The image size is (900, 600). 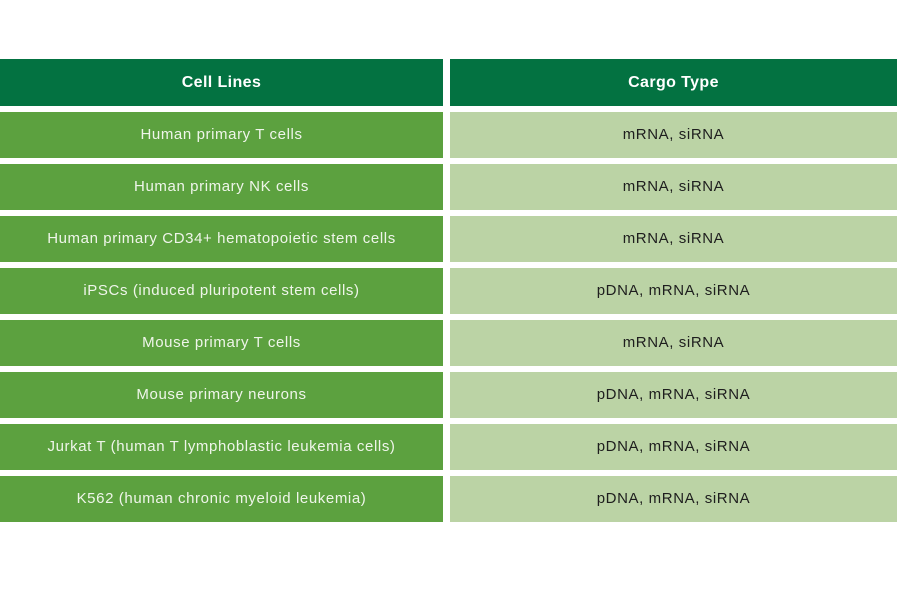 I want to click on cell-line-cell: iPSCs (induced pluripotent stem cells), so click(x=221, y=291).